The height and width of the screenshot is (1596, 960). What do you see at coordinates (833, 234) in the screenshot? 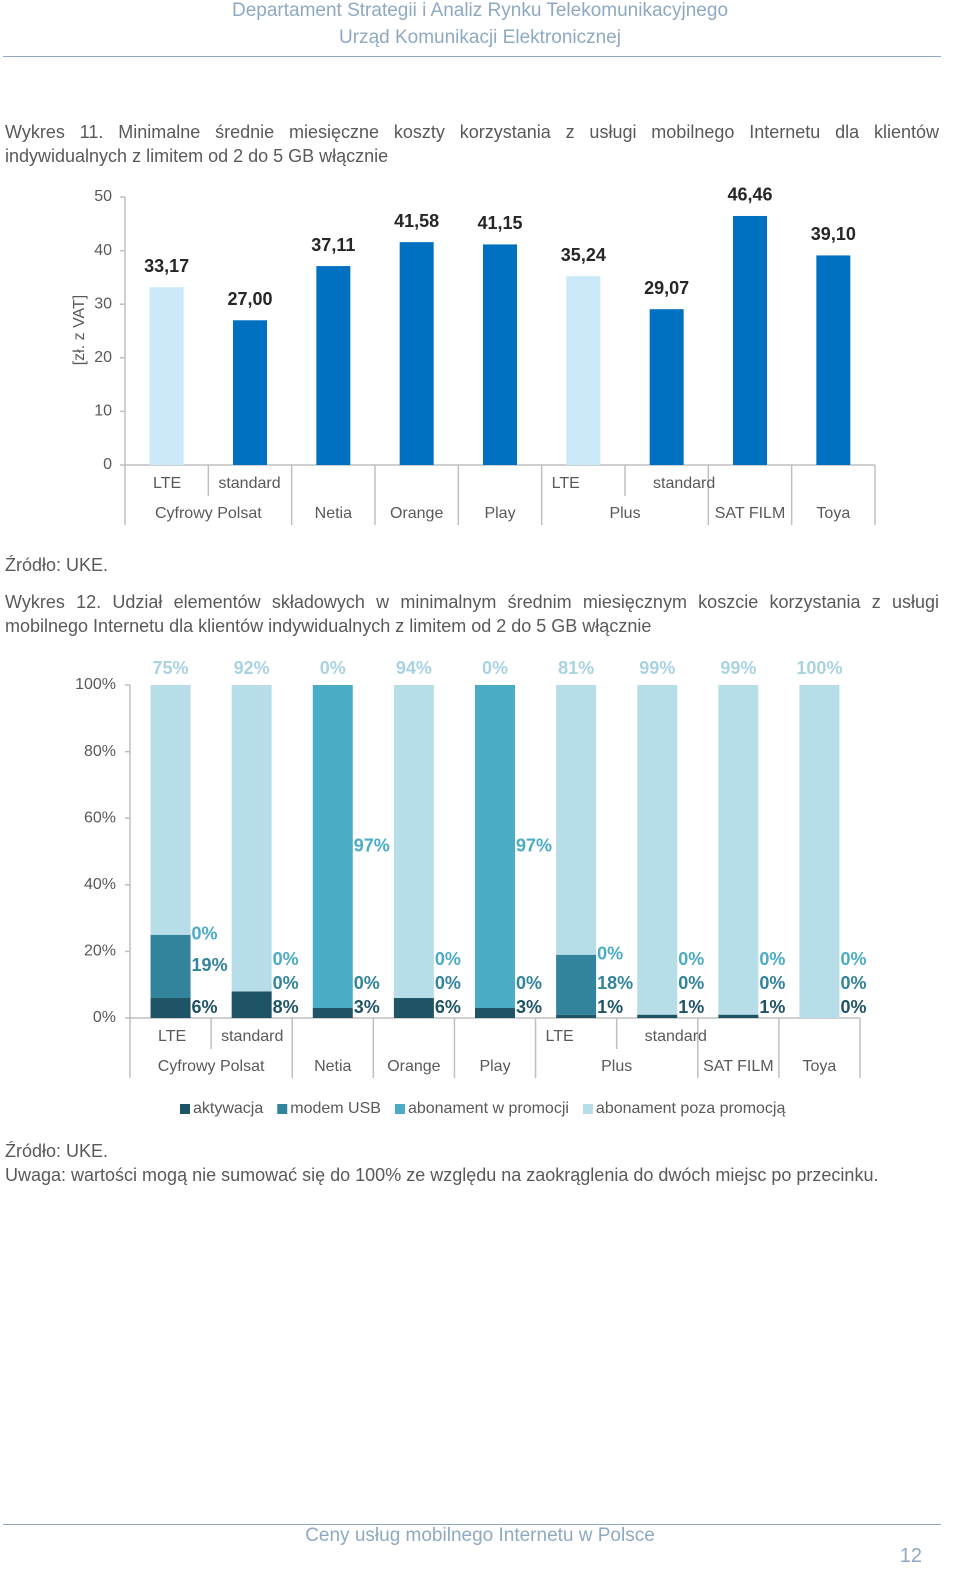
I see `value-label: 39,10` at bounding box center [833, 234].